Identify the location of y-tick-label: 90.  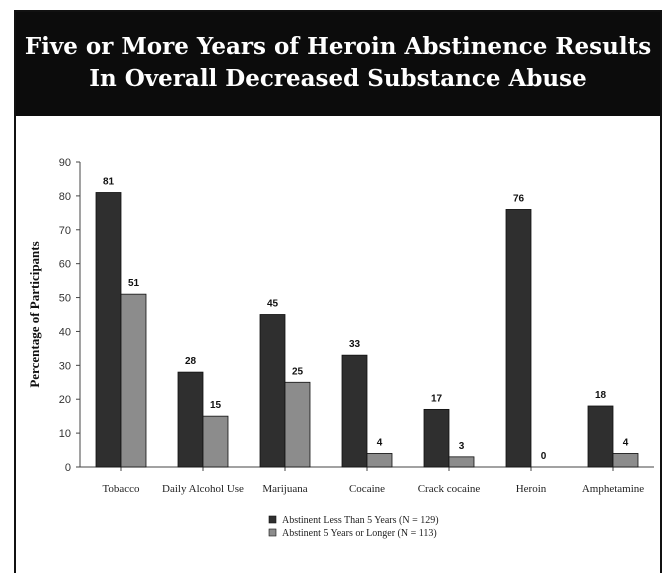
(65, 163).